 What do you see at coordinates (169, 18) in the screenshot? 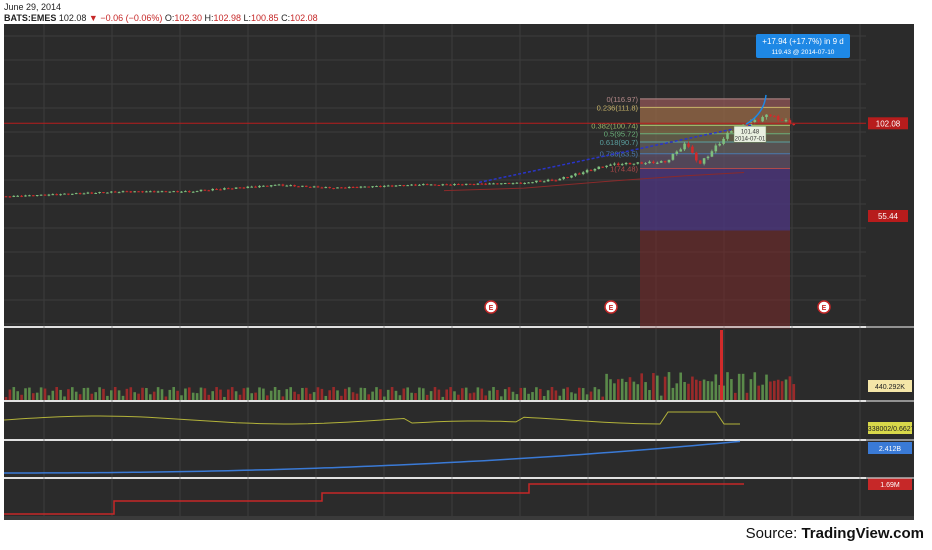
I see `open-label: O:` at bounding box center [169, 18].